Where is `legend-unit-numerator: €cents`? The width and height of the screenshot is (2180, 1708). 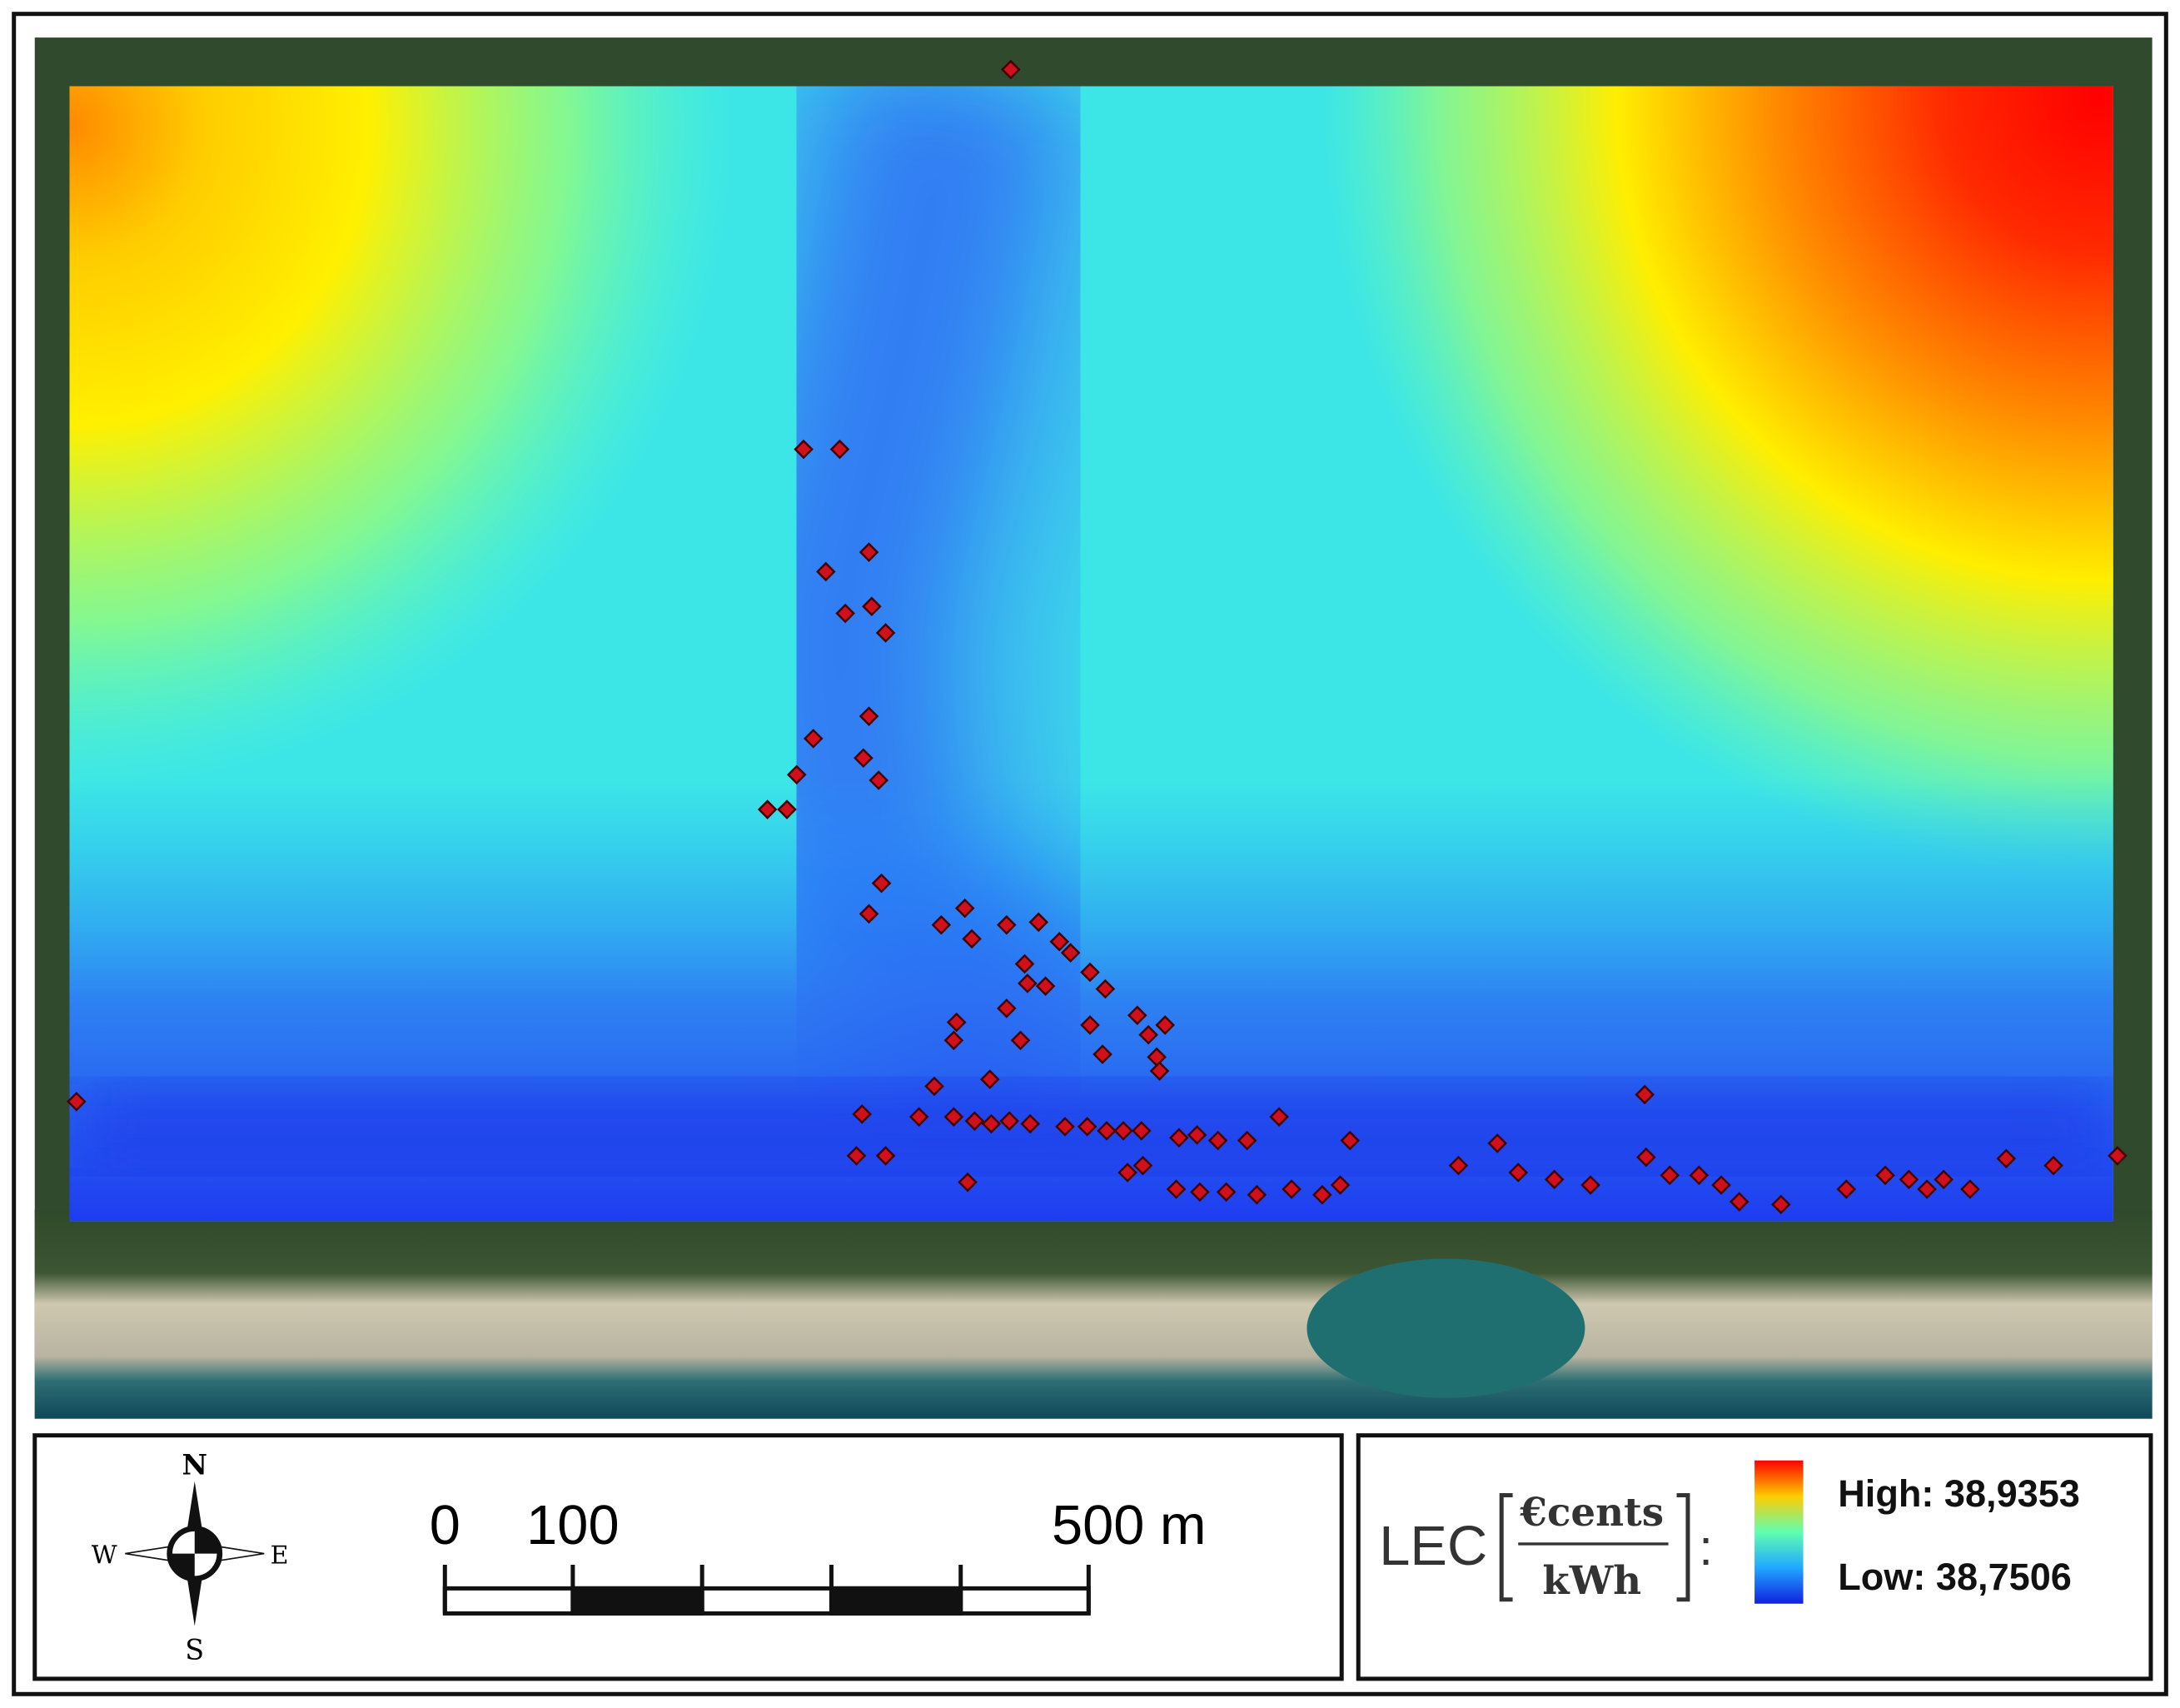 legend-unit-numerator: €cents is located at coordinates (1591, 1513).